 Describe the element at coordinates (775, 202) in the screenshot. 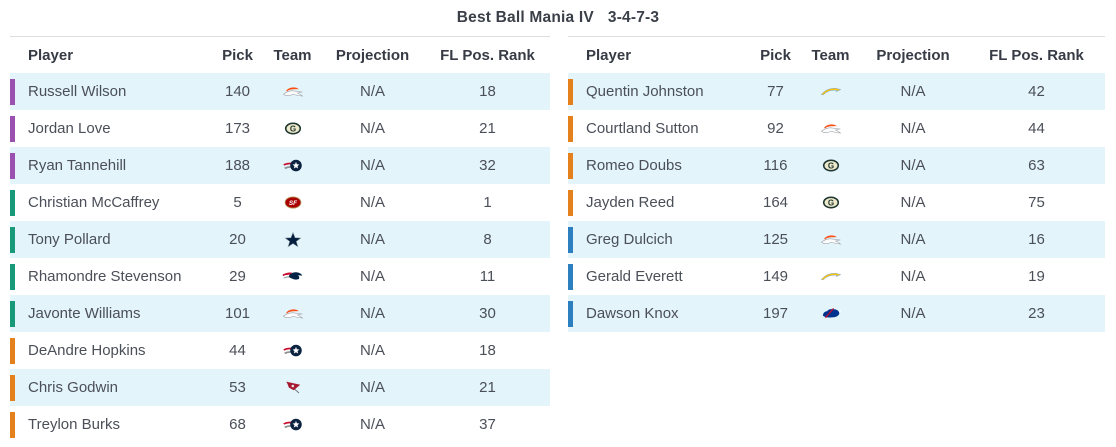

I see `pick-value: 164` at that location.